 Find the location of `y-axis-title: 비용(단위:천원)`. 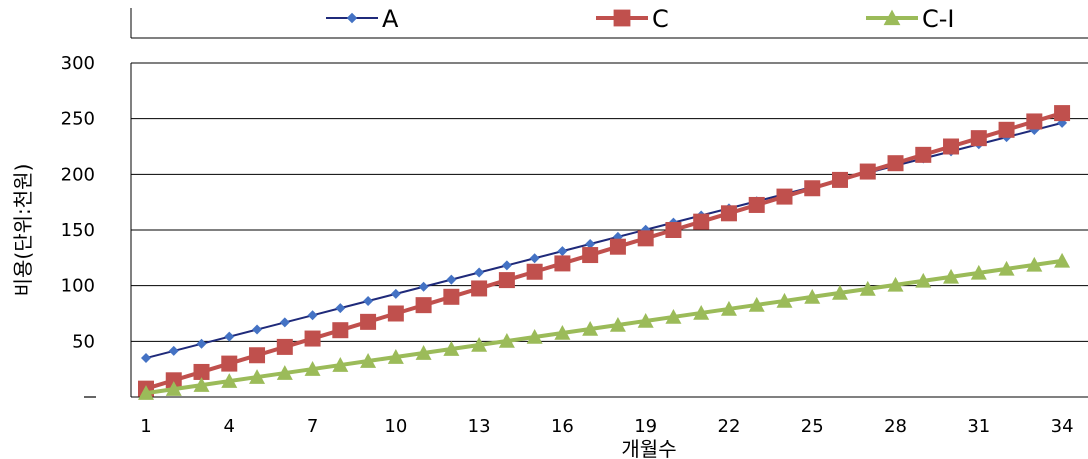

y-axis-title: 비용(단위:천원) is located at coordinates (23, 230).